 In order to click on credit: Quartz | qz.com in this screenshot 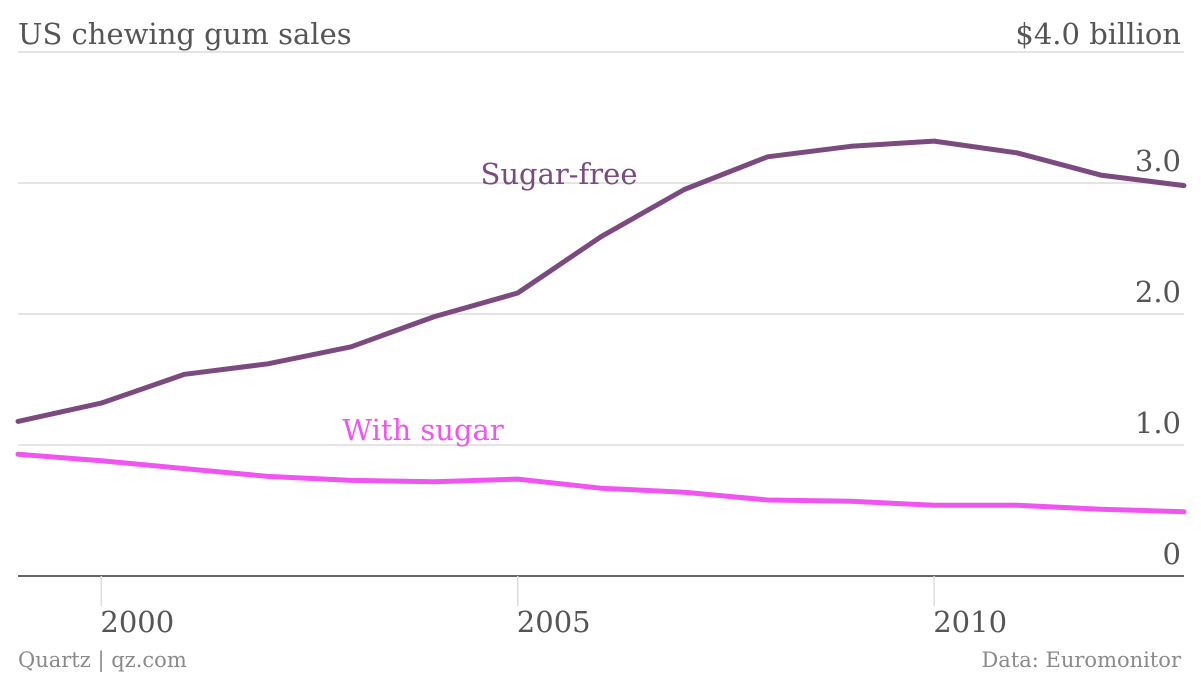, I will do `click(102, 660)`.